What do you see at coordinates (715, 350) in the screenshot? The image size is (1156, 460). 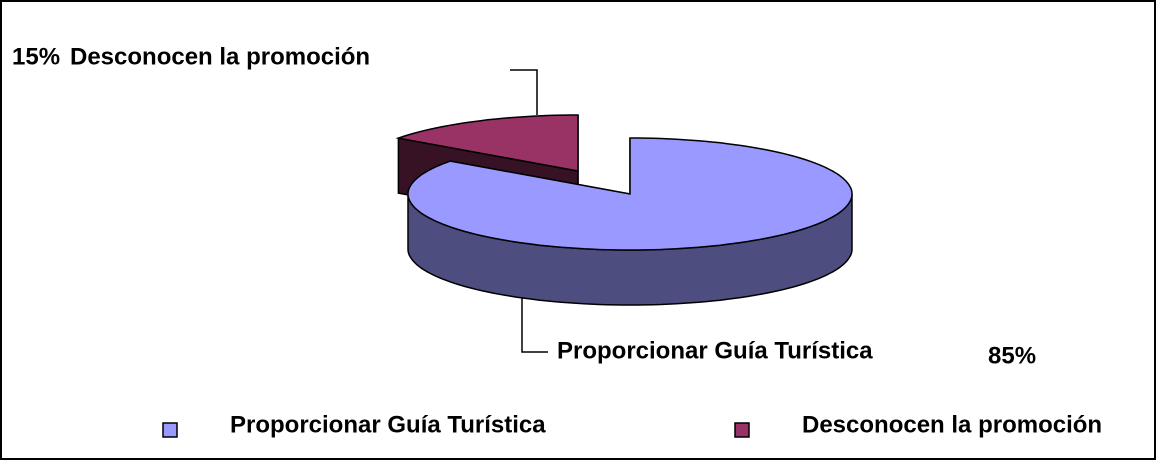 I see `slice-label: Proporcionar Guía Turística` at bounding box center [715, 350].